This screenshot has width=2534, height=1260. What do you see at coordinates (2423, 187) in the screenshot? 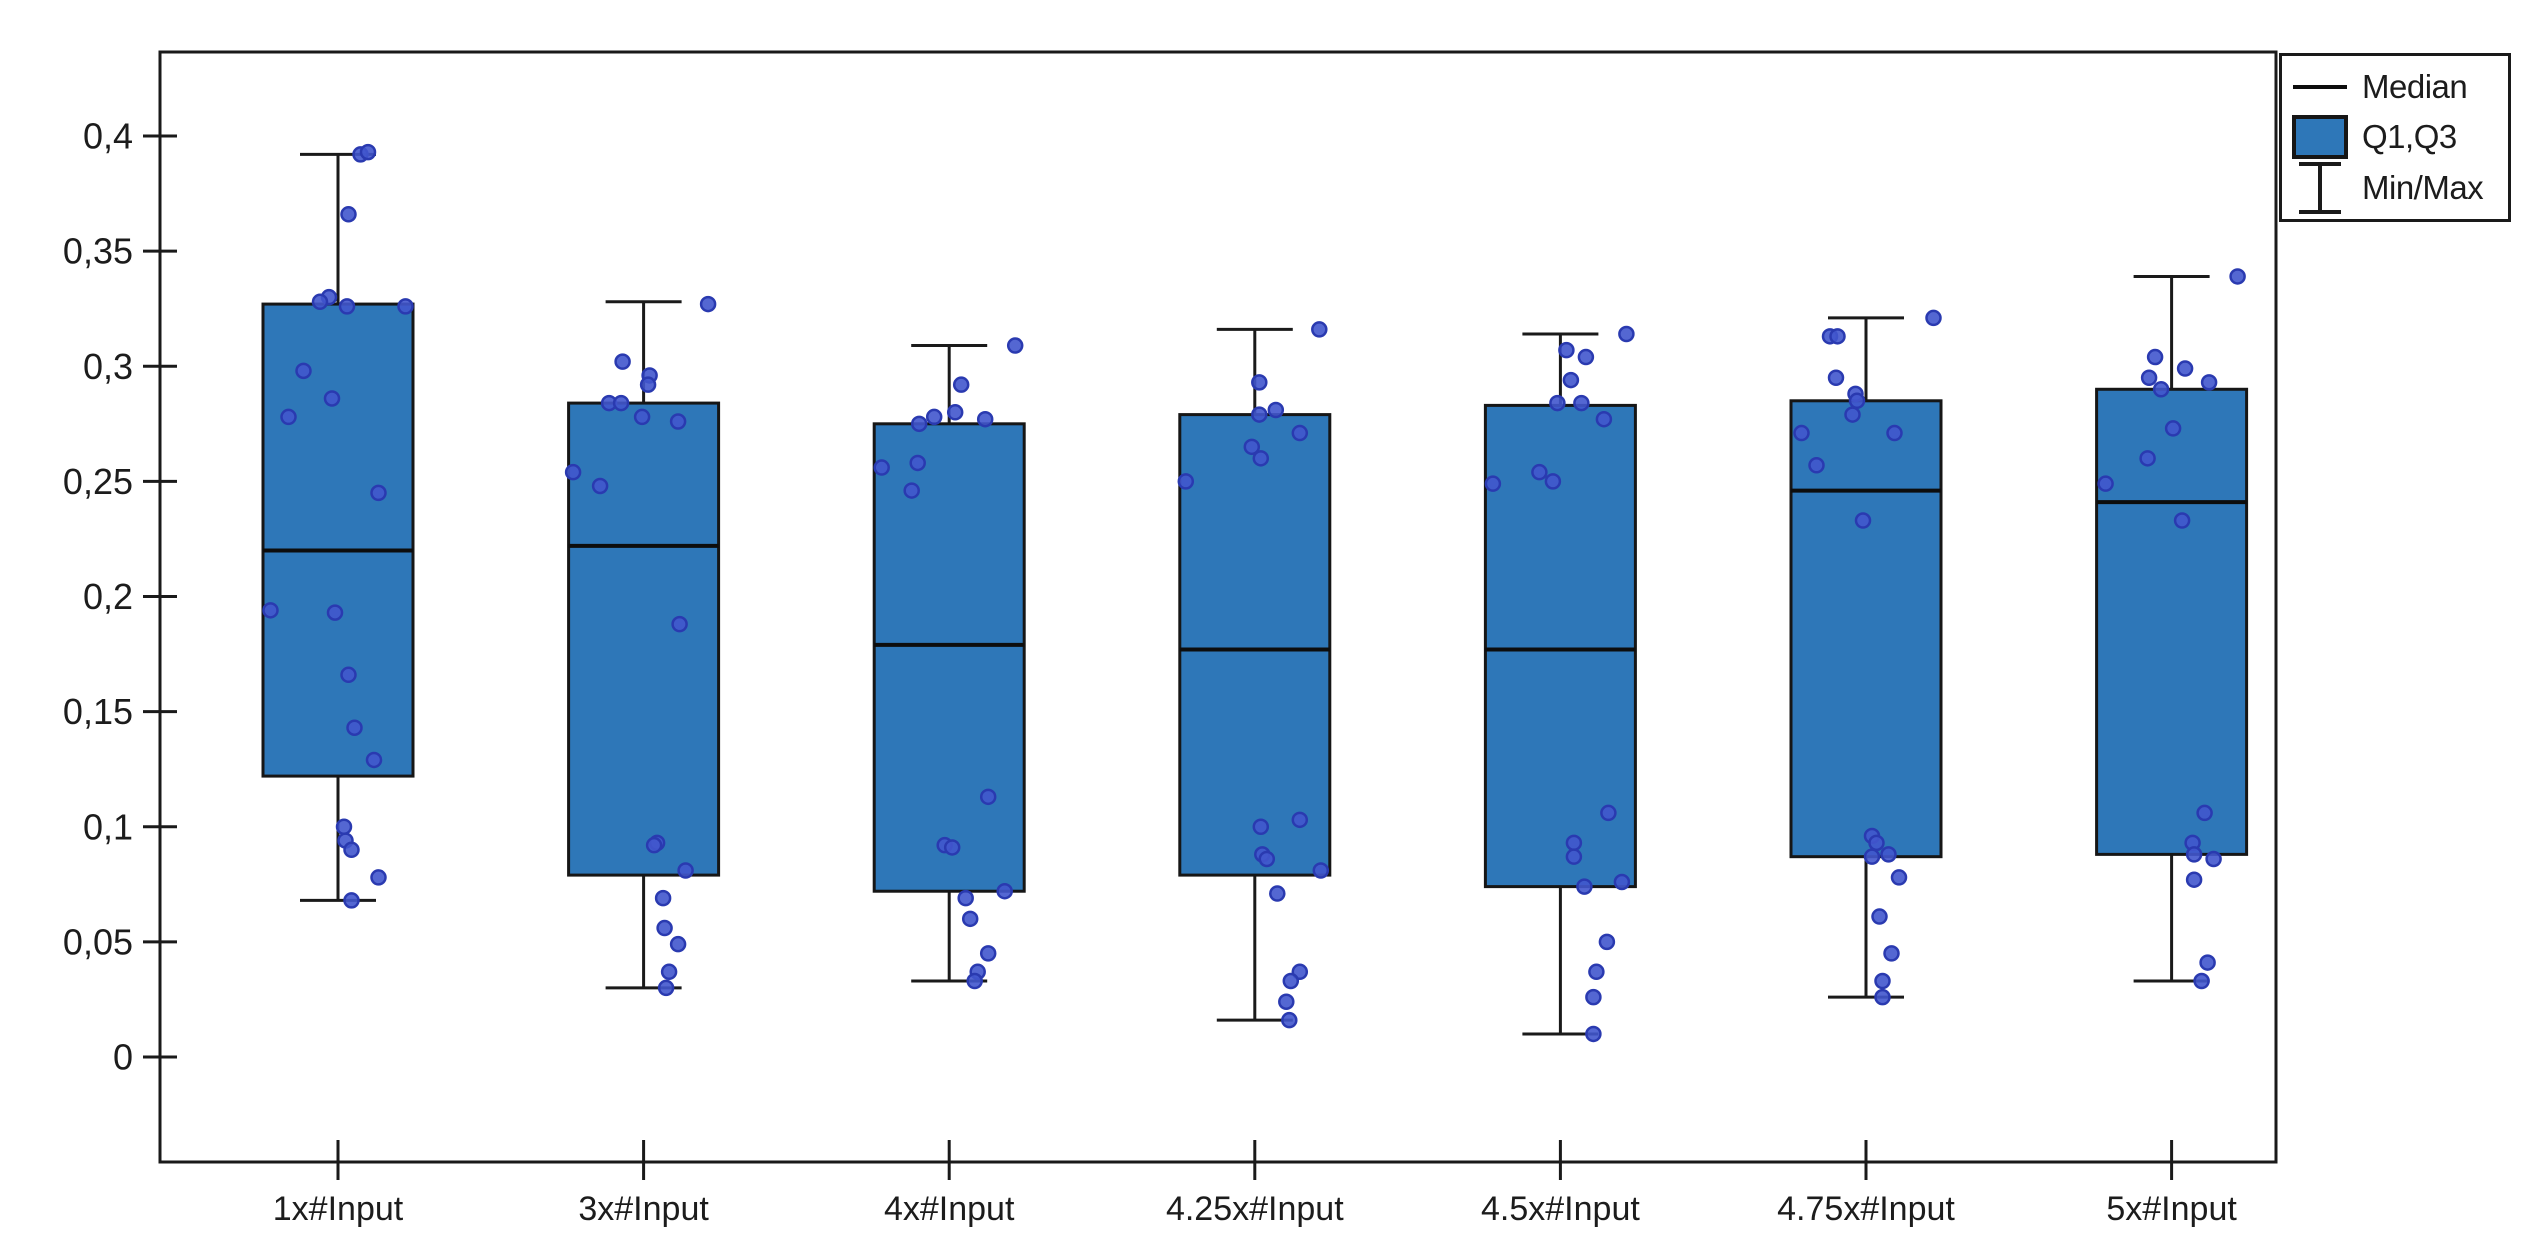
I see `legend-item-label: Min/Max` at bounding box center [2423, 187].